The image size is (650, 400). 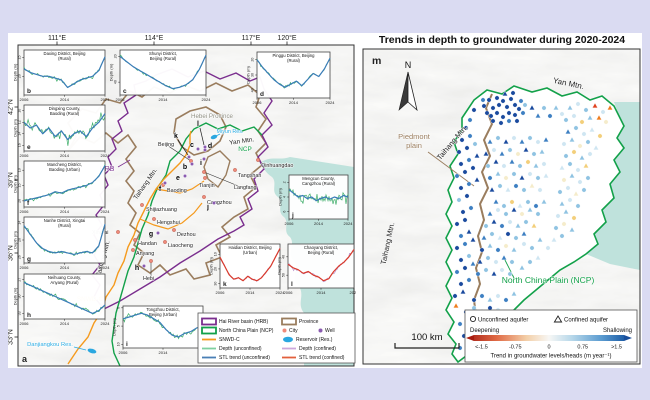 What do you see at coordinates (171, 216) in the screenshot?
I see `snwd-canal-branch-east` at bounding box center [171, 216].